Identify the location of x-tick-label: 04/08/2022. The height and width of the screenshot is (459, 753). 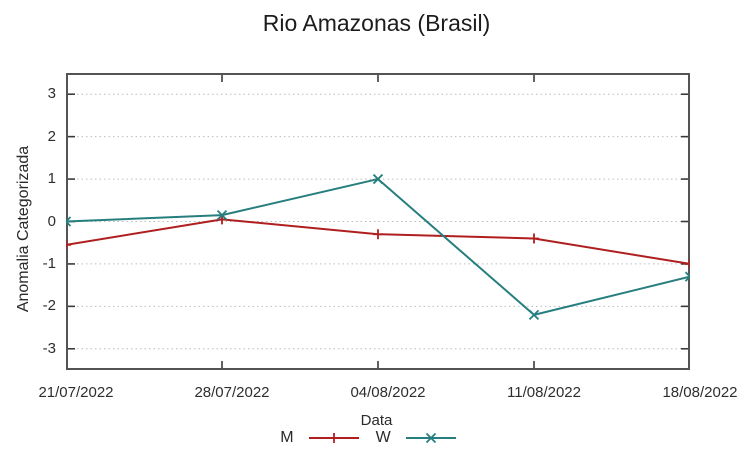
(388, 392).